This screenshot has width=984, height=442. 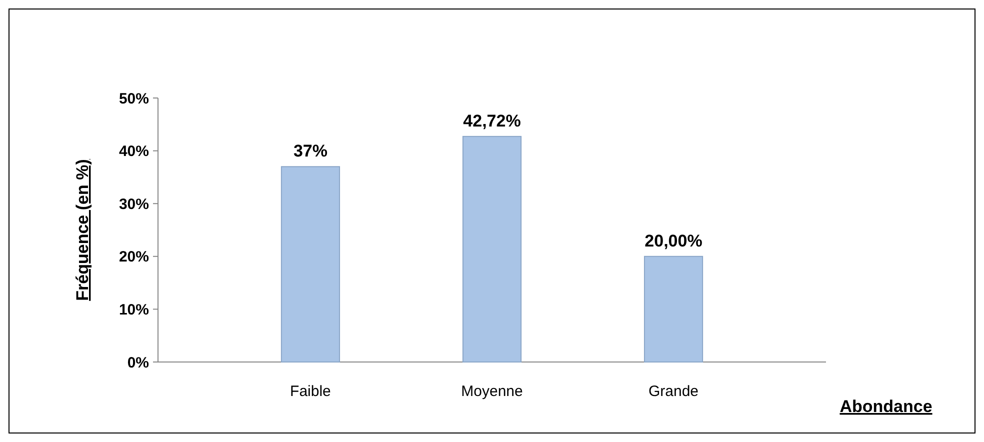 What do you see at coordinates (310, 151) in the screenshot?
I see `data-label: 37%` at bounding box center [310, 151].